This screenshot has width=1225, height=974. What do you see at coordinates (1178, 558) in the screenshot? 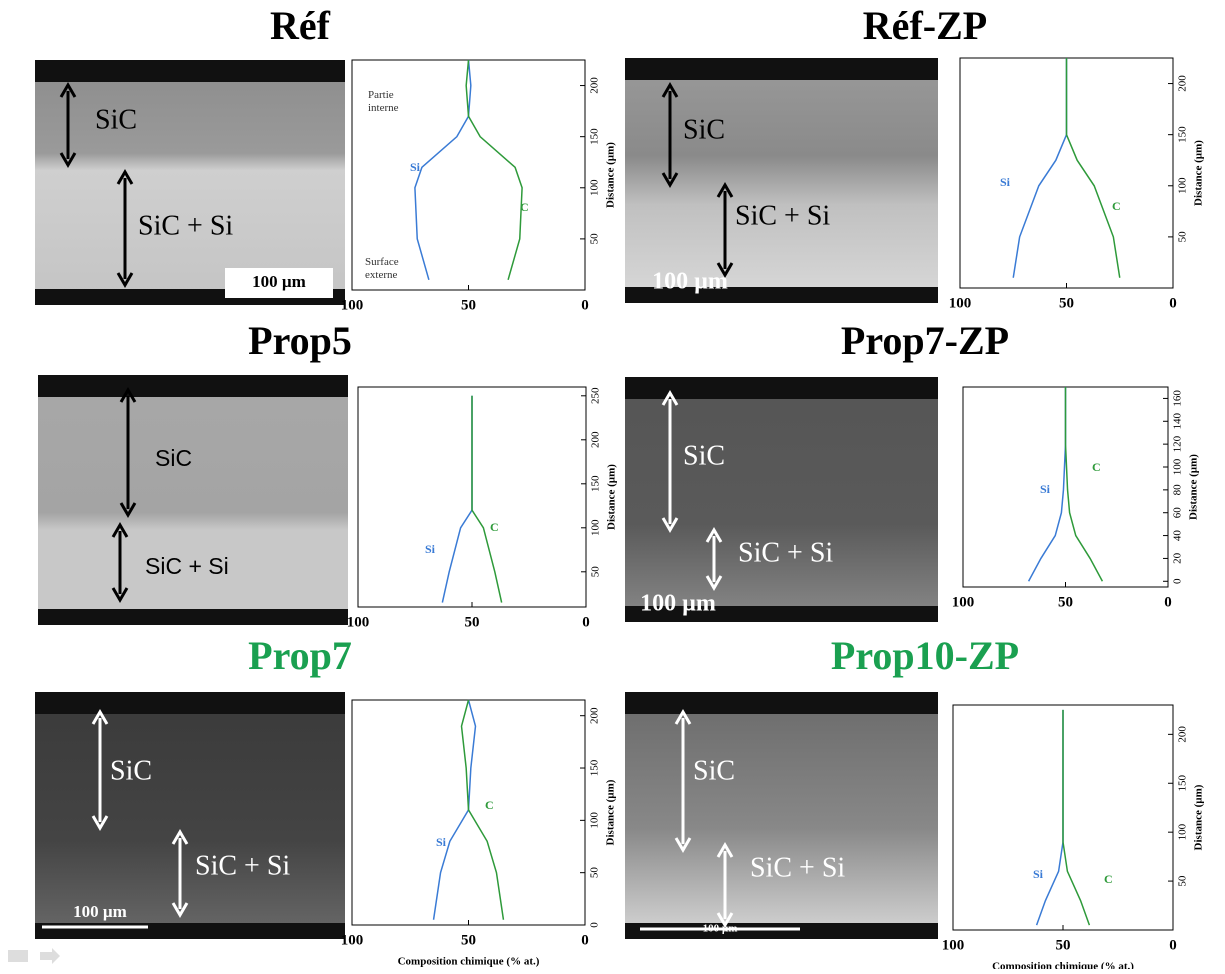
I see `y-tick-label: 20` at bounding box center [1178, 558].